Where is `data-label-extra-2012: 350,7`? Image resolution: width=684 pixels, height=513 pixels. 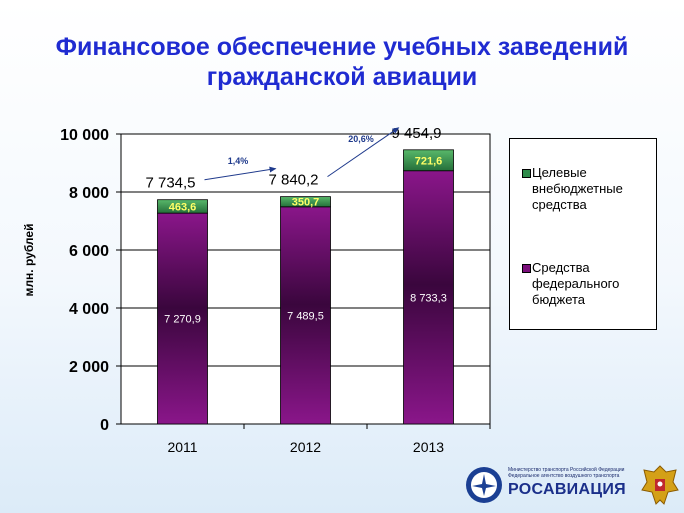 data-label-extra-2012: 350,7 is located at coordinates (306, 203).